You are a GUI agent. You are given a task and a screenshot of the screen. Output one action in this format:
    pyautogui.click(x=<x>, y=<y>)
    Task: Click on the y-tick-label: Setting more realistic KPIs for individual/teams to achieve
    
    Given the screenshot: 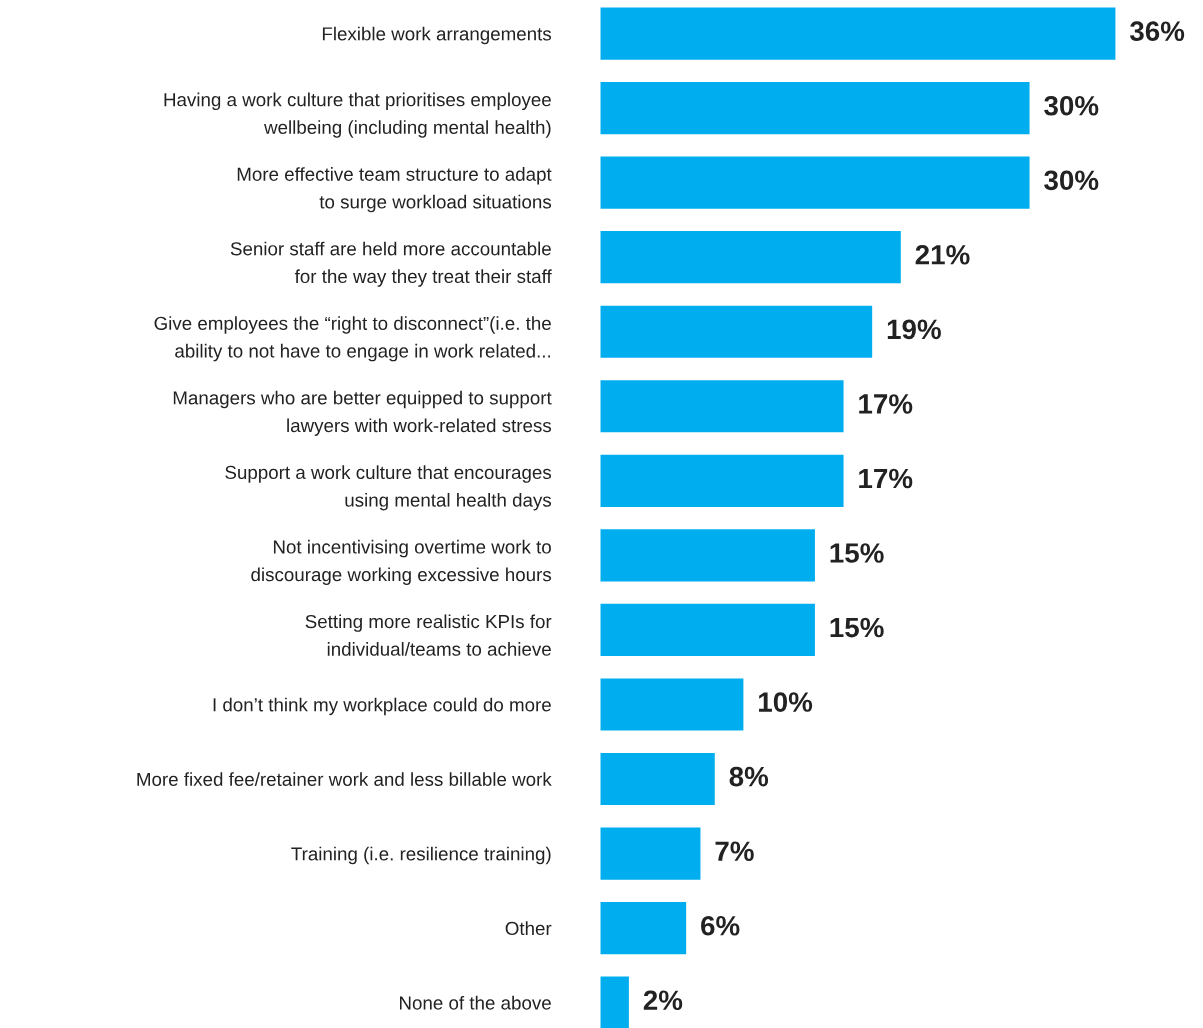 What is the action you would take?
    pyautogui.click(x=428, y=635)
    